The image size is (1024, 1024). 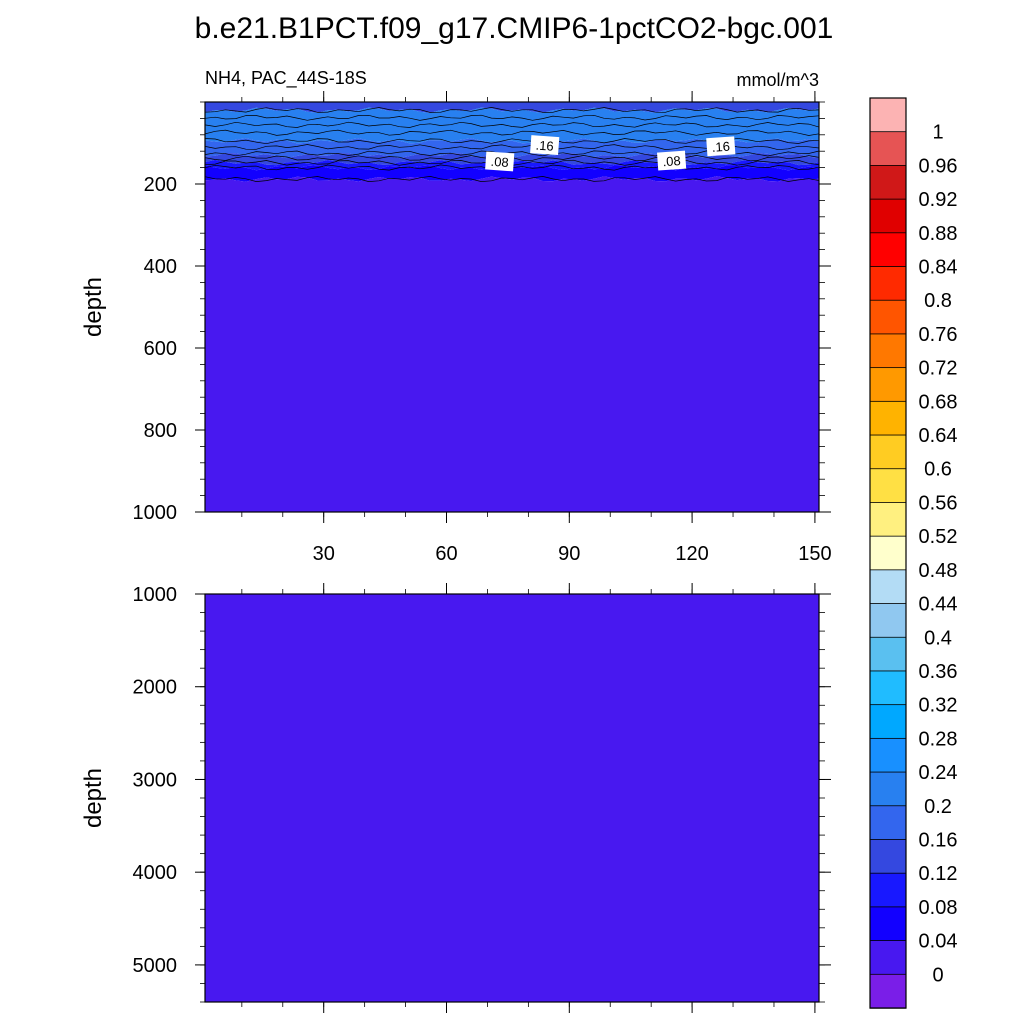 I want to click on colorbar-label: 0.72, so click(x=938, y=369).